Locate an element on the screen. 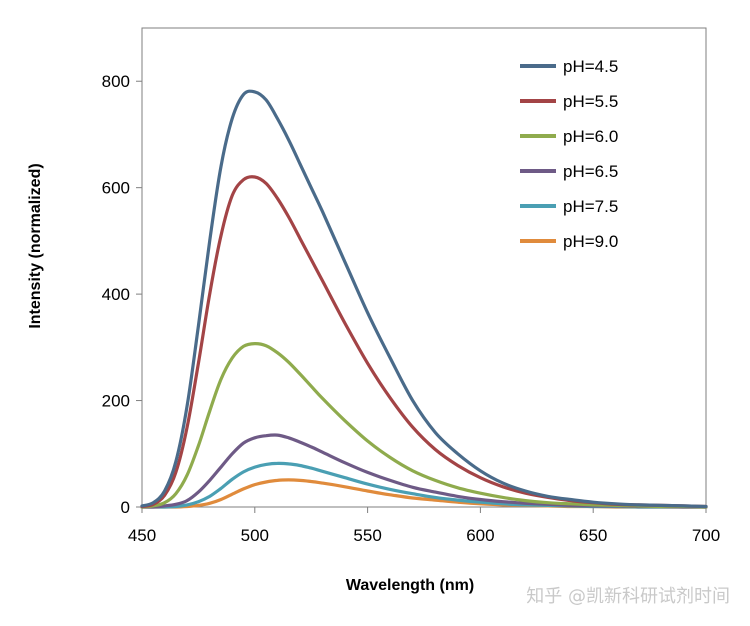 Image resolution: width=750 pixels, height=626 pixels. x-tick-label: 600 is located at coordinates (480, 535).